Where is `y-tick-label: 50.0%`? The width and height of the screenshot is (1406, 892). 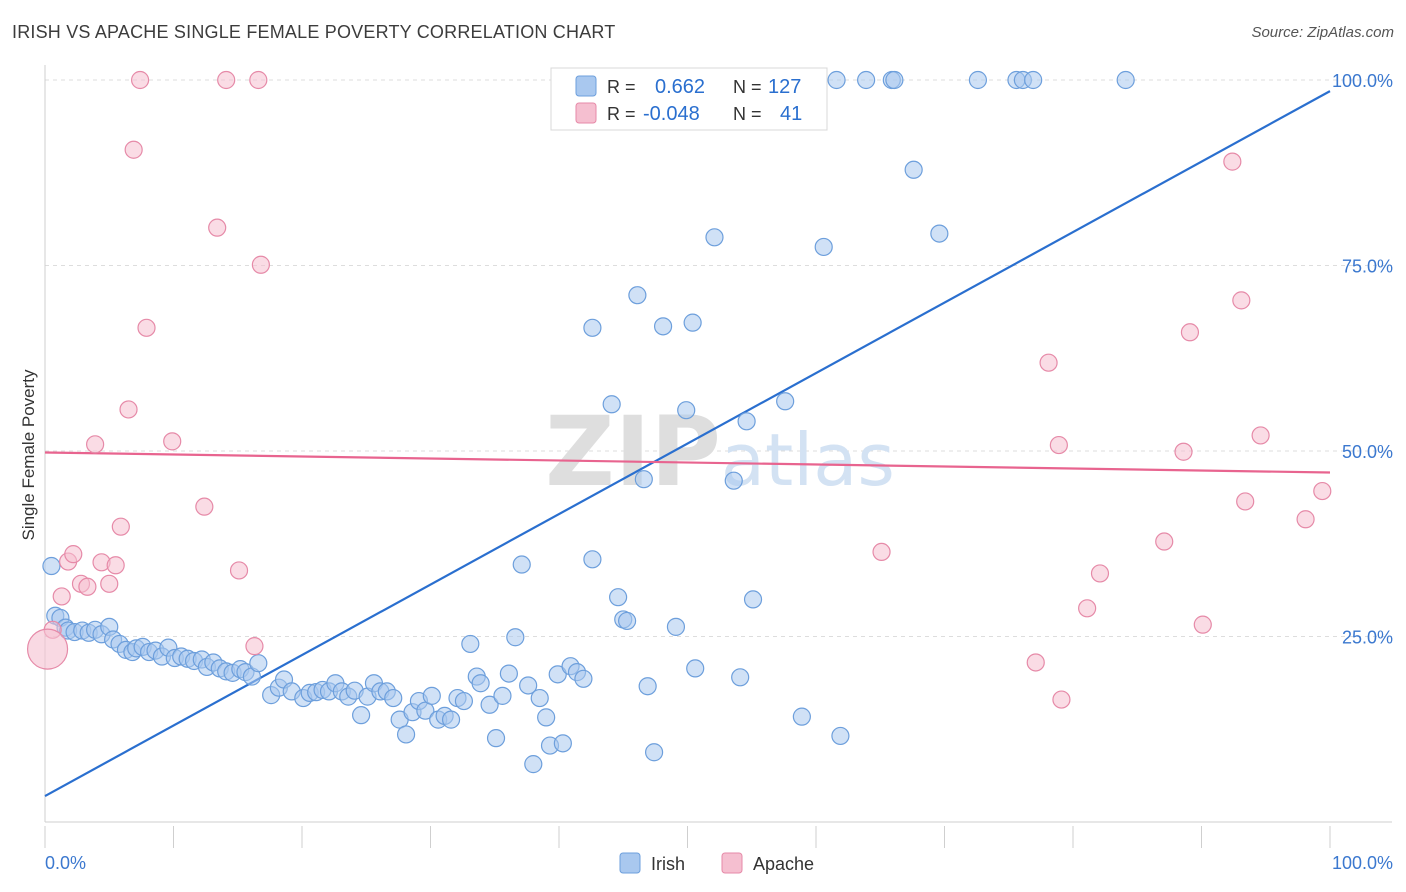 y-tick-label: 50.0% is located at coordinates (1367, 452).